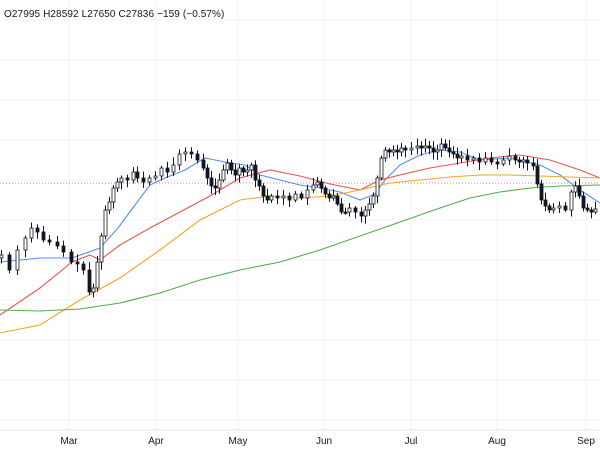 The image size is (600, 450). What do you see at coordinates (22, 14) in the screenshot?
I see `legend-open: O27995` at bounding box center [22, 14].